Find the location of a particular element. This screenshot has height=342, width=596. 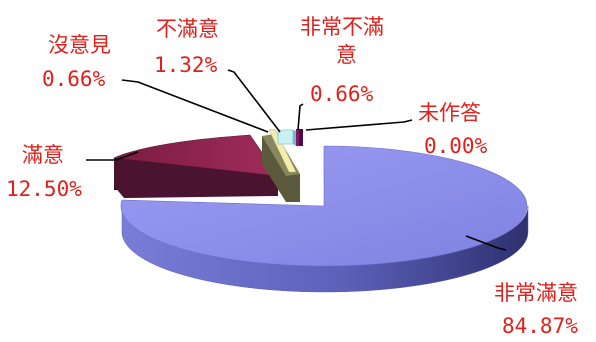

label-dissatisfied-name: 不滿意 is located at coordinates (187, 29).